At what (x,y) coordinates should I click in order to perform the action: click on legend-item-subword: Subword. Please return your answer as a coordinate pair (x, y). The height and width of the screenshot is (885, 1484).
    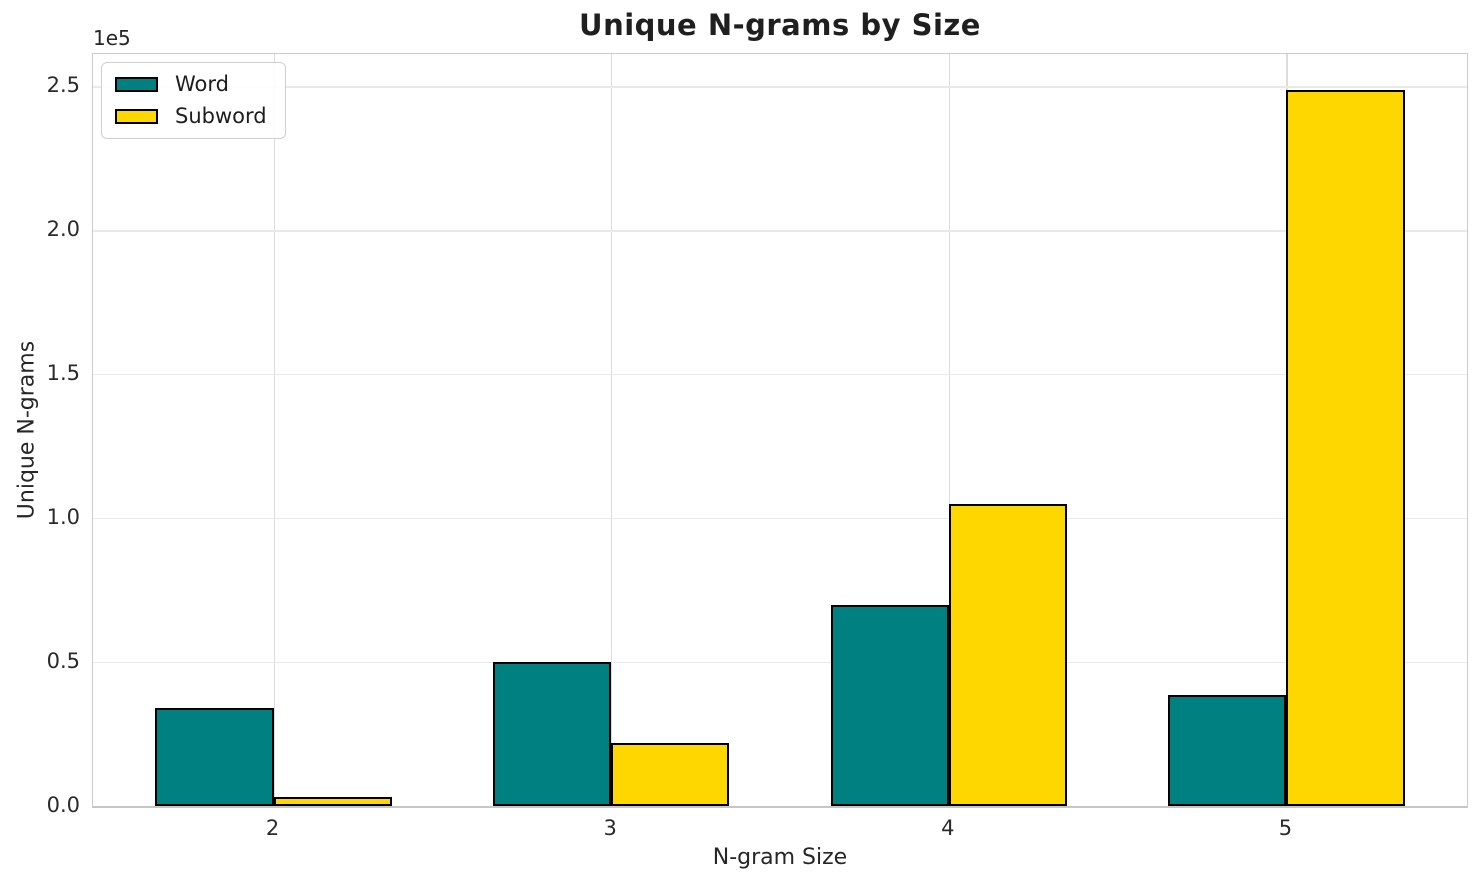
    Looking at the image, I should click on (191, 116).